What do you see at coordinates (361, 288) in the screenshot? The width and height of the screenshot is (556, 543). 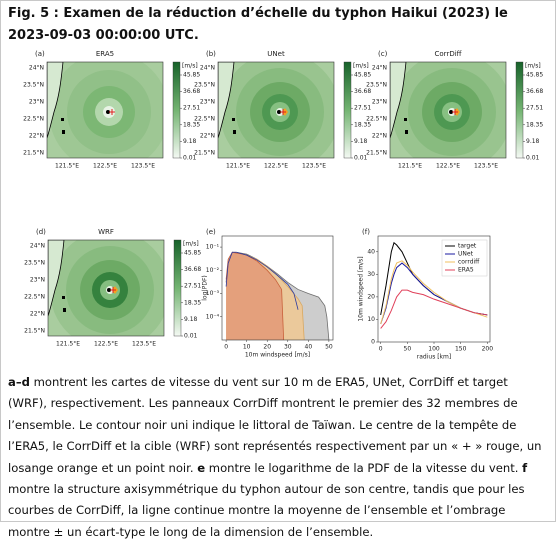 I see `y-axis-label: 10m windspeed [m/s]` at bounding box center [361, 288].